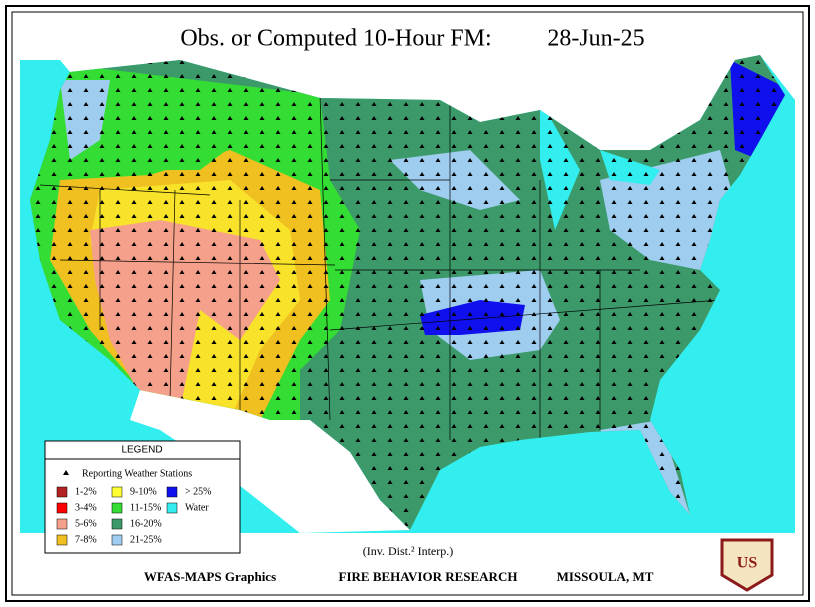  I want to click on logo-text: US, so click(747, 563).